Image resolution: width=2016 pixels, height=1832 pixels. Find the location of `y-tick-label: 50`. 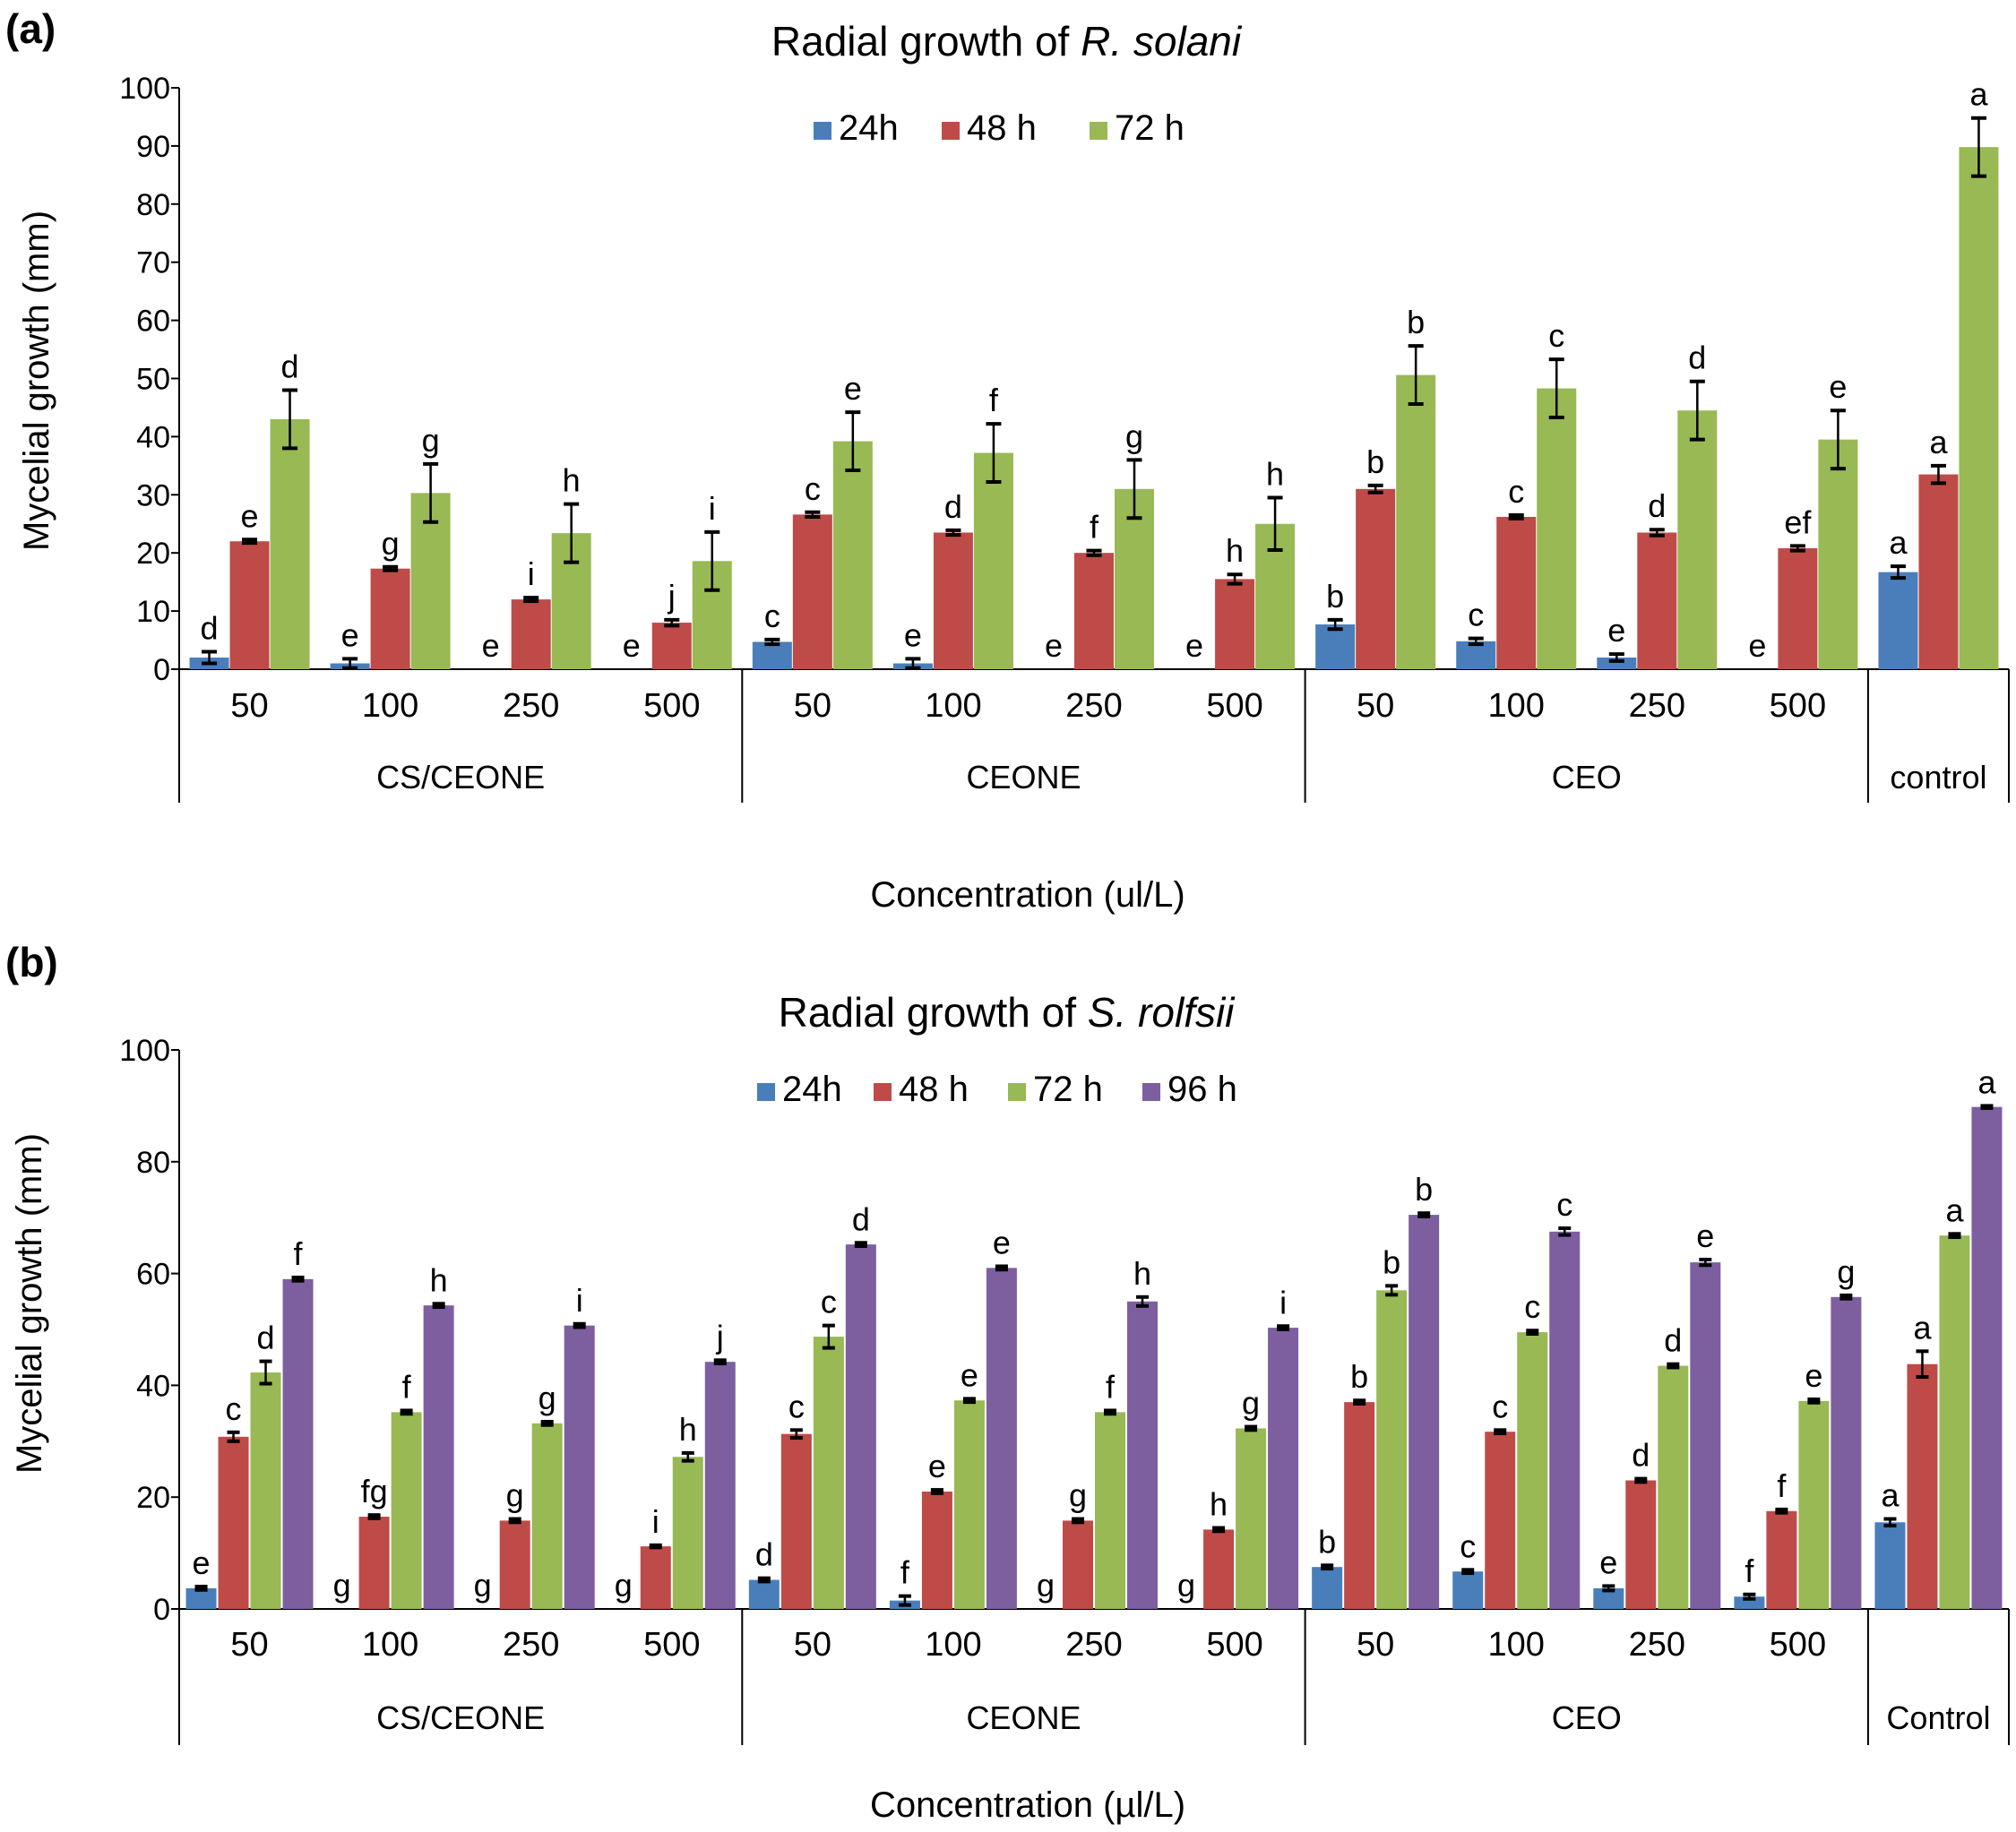

y-tick-label: 50 is located at coordinates (153, 380).